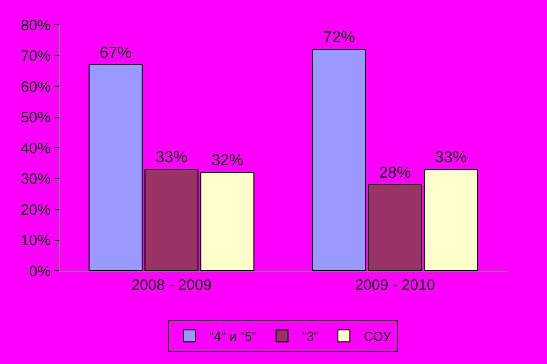  Describe the element at coordinates (35, 149) in the screenshot. I see `y-tick-label: 40%` at that location.